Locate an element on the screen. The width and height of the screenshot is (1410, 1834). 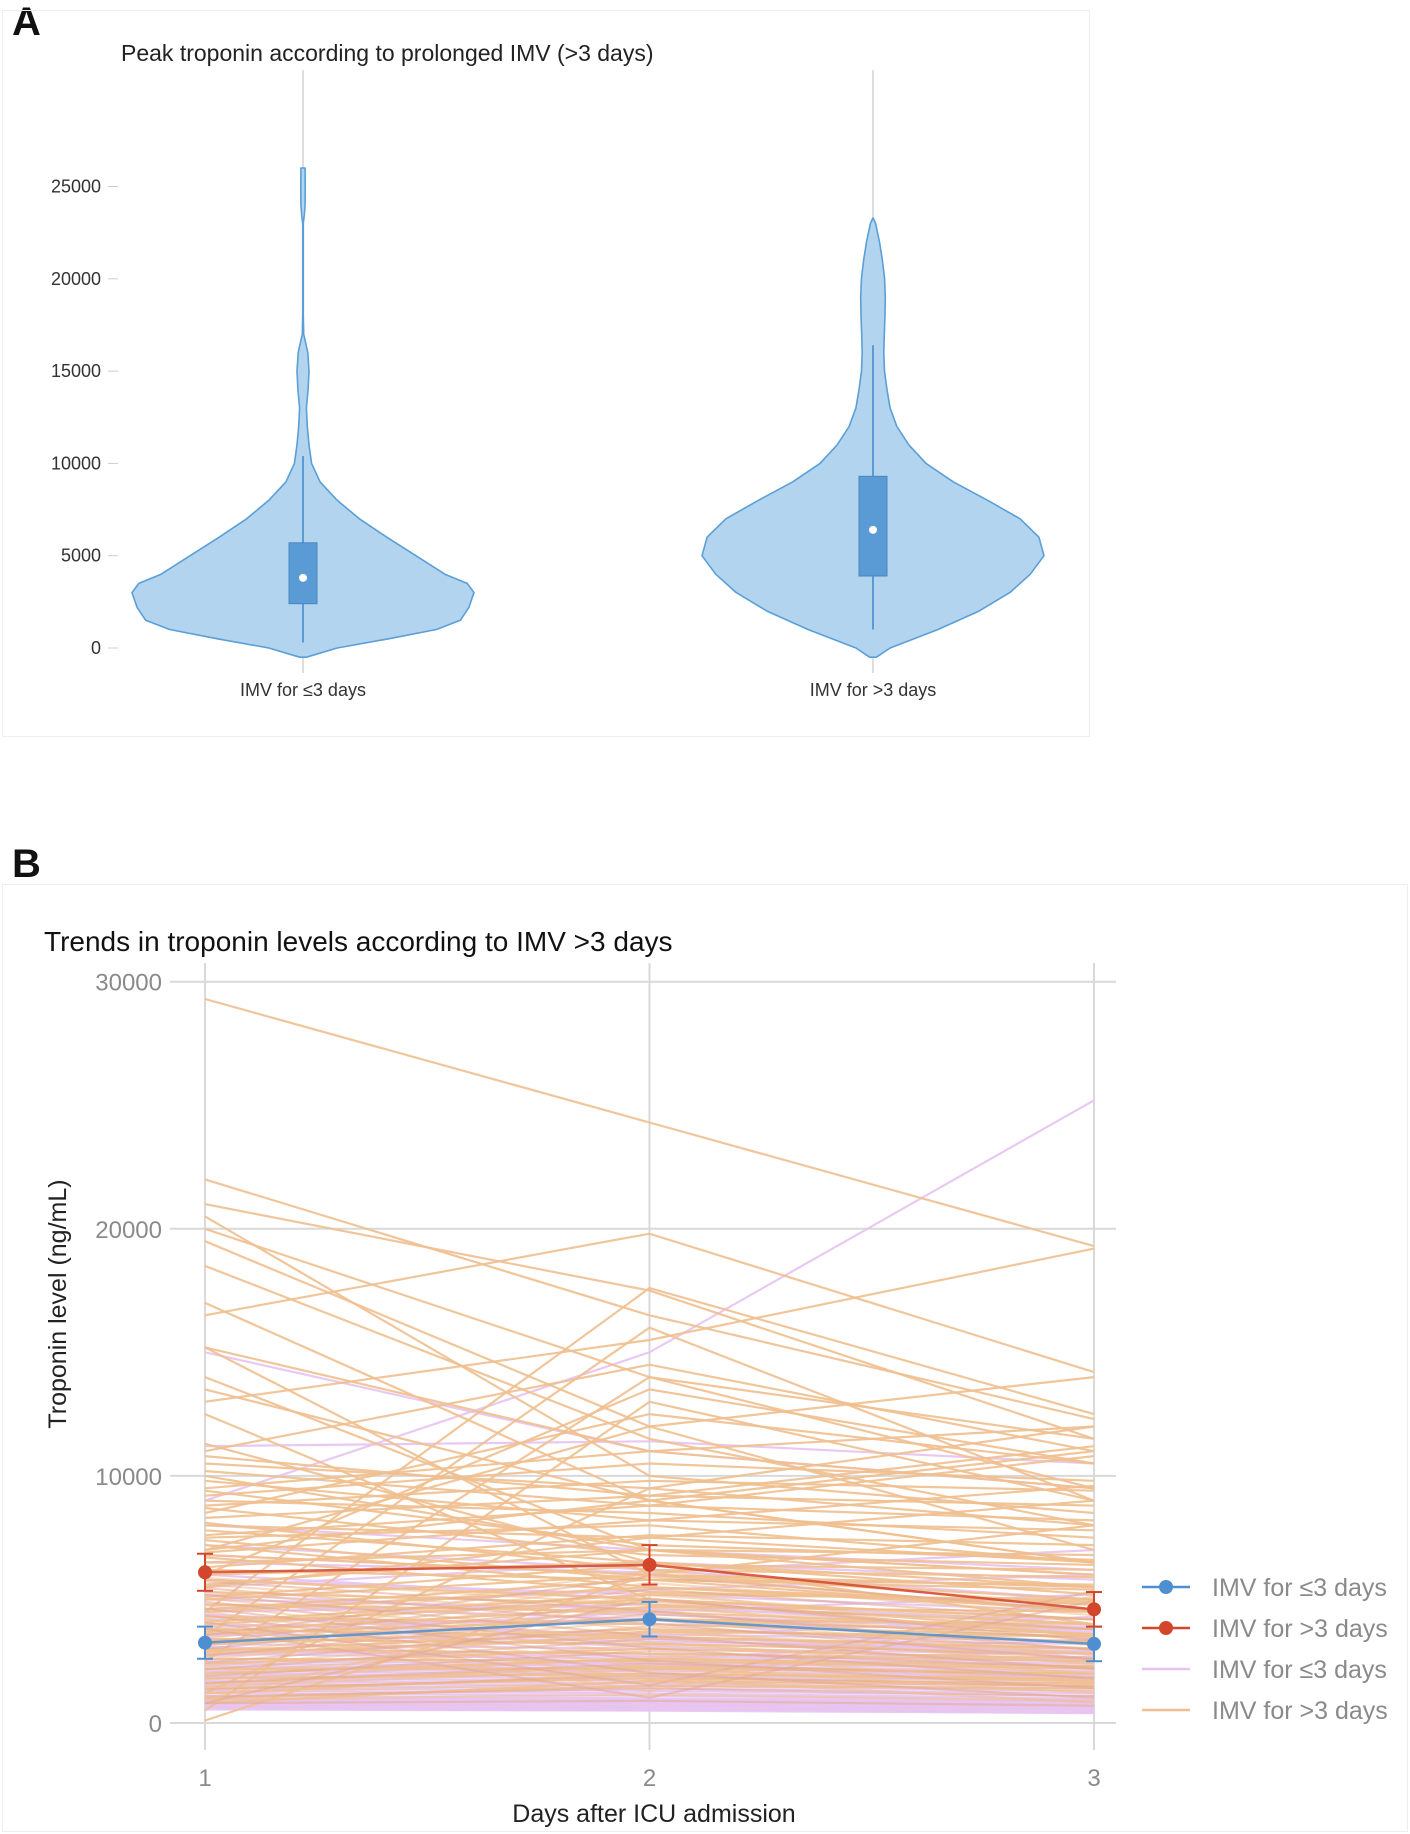
y-axis-label: Troponin level (ng/mL) is located at coordinates (58, 1303).